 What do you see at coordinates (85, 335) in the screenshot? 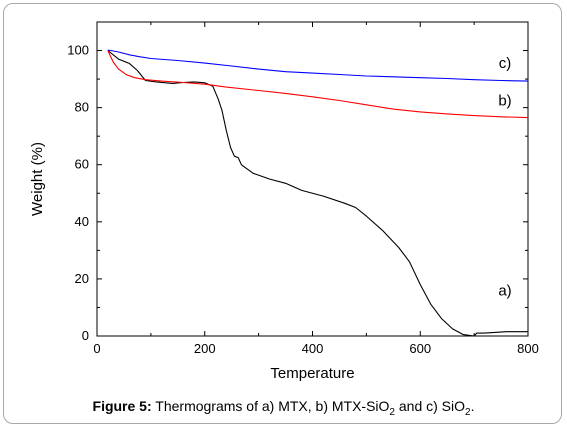
I see `y-tick-label: 0` at bounding box center [85, 335].